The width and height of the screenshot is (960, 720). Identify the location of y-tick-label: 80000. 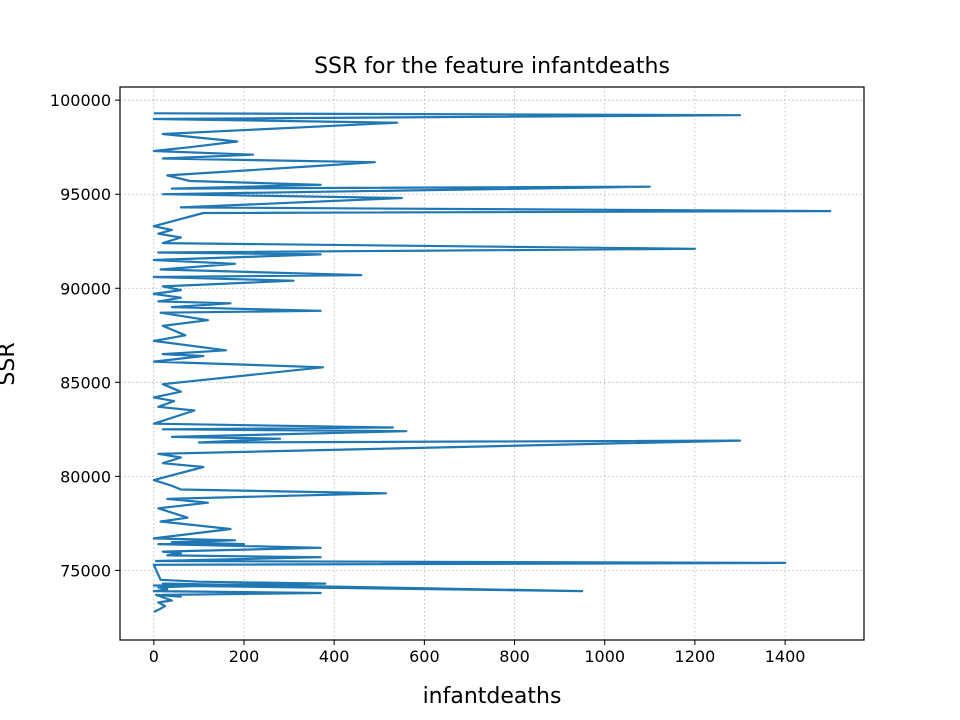
(85, 476).